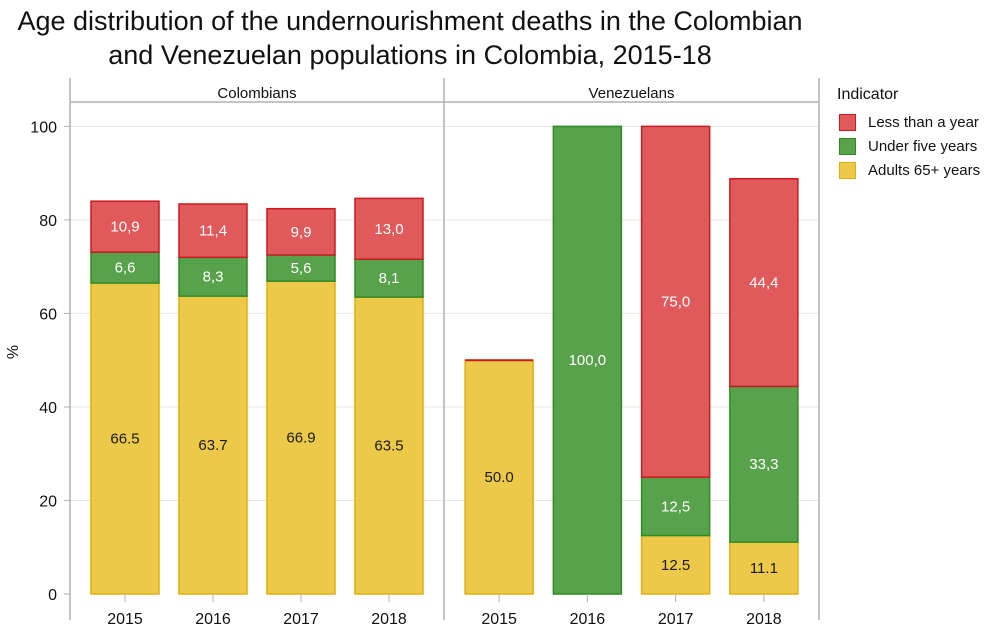 Image resolution: width=1000 pixels, height=634 pixels. I want to click on data-label: 100,0, so click(588, 360).